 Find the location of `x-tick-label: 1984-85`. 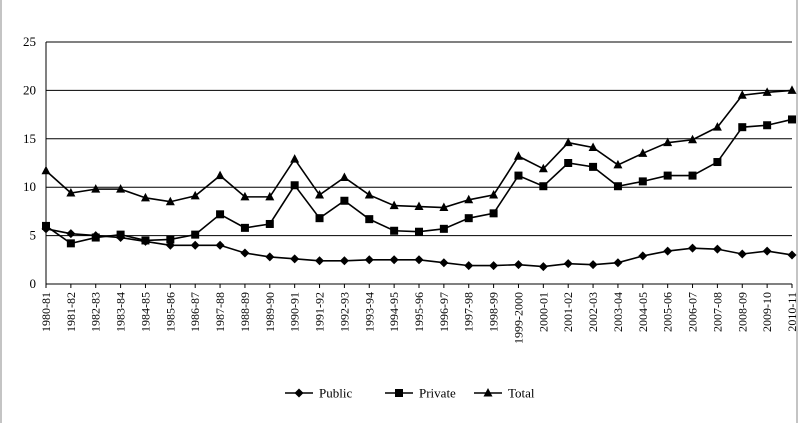

x-tick-label: 1984-85 is located at coordinates (145, 312).